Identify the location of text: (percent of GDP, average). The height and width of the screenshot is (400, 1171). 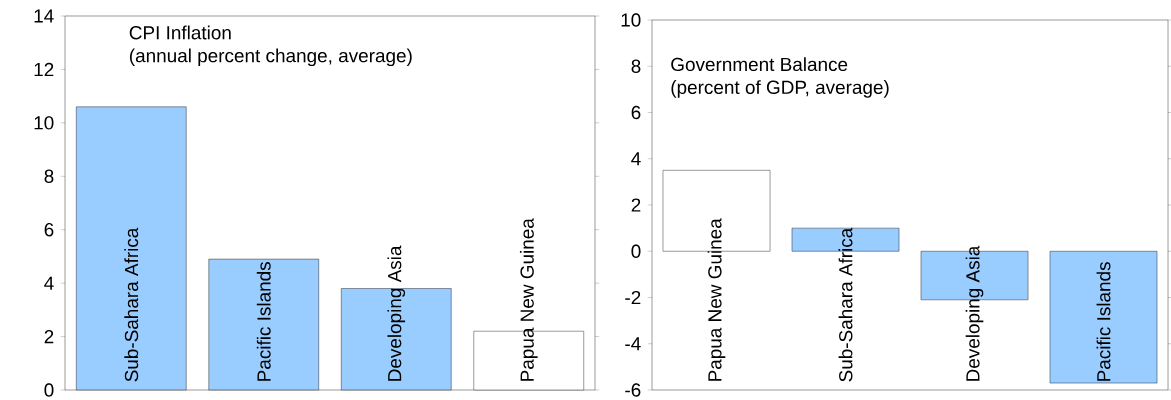
(780, 89).